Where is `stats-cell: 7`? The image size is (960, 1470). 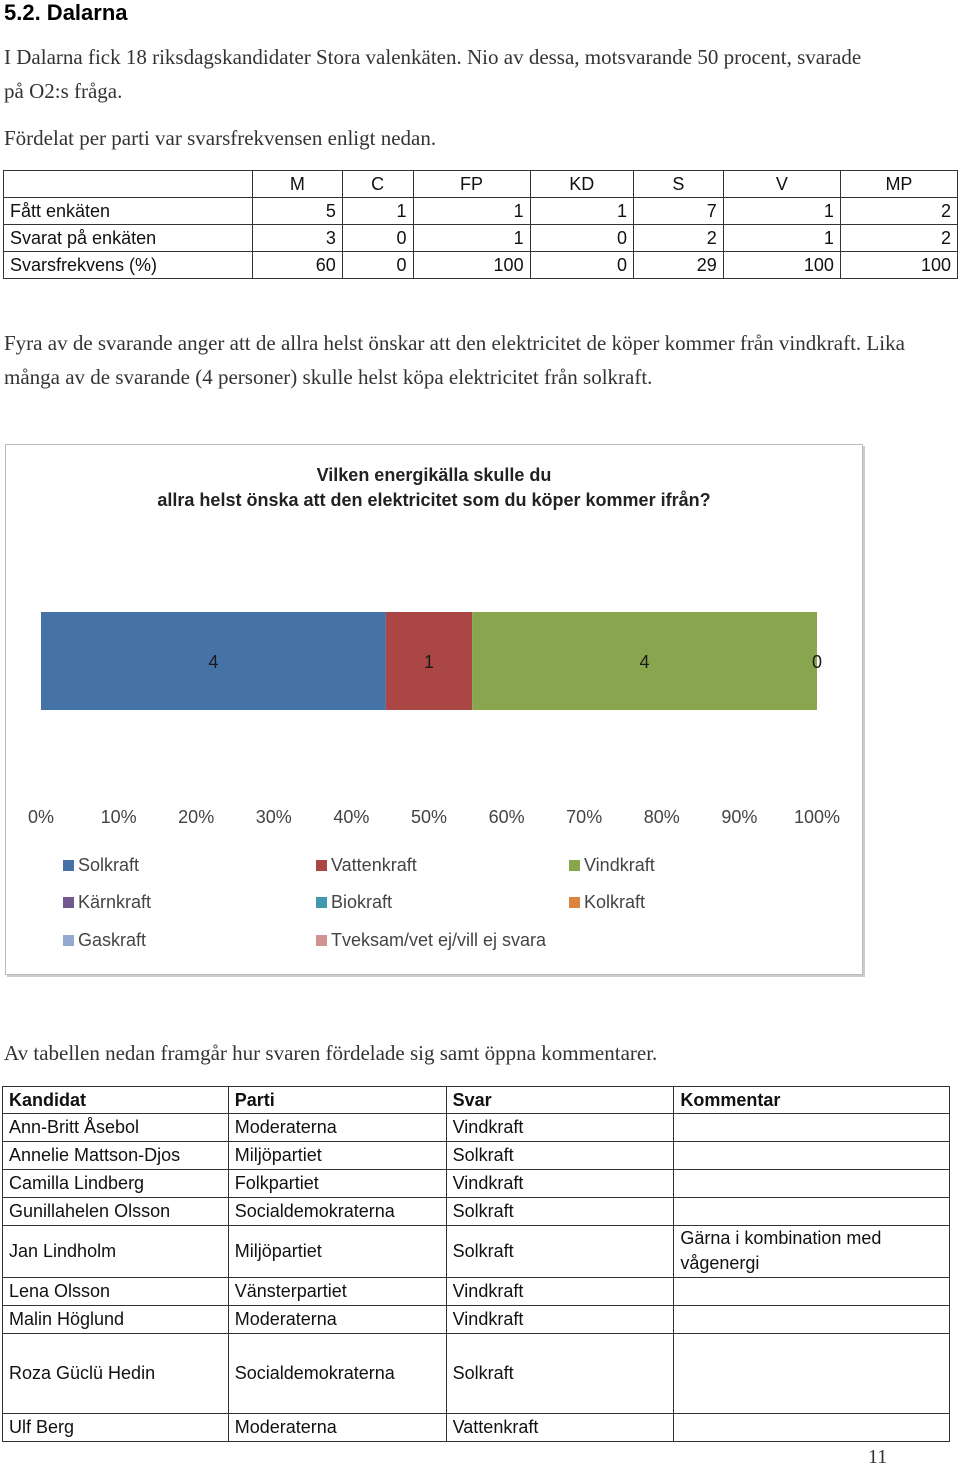 stats-cell: 7 is located at coordinates (678, 211).